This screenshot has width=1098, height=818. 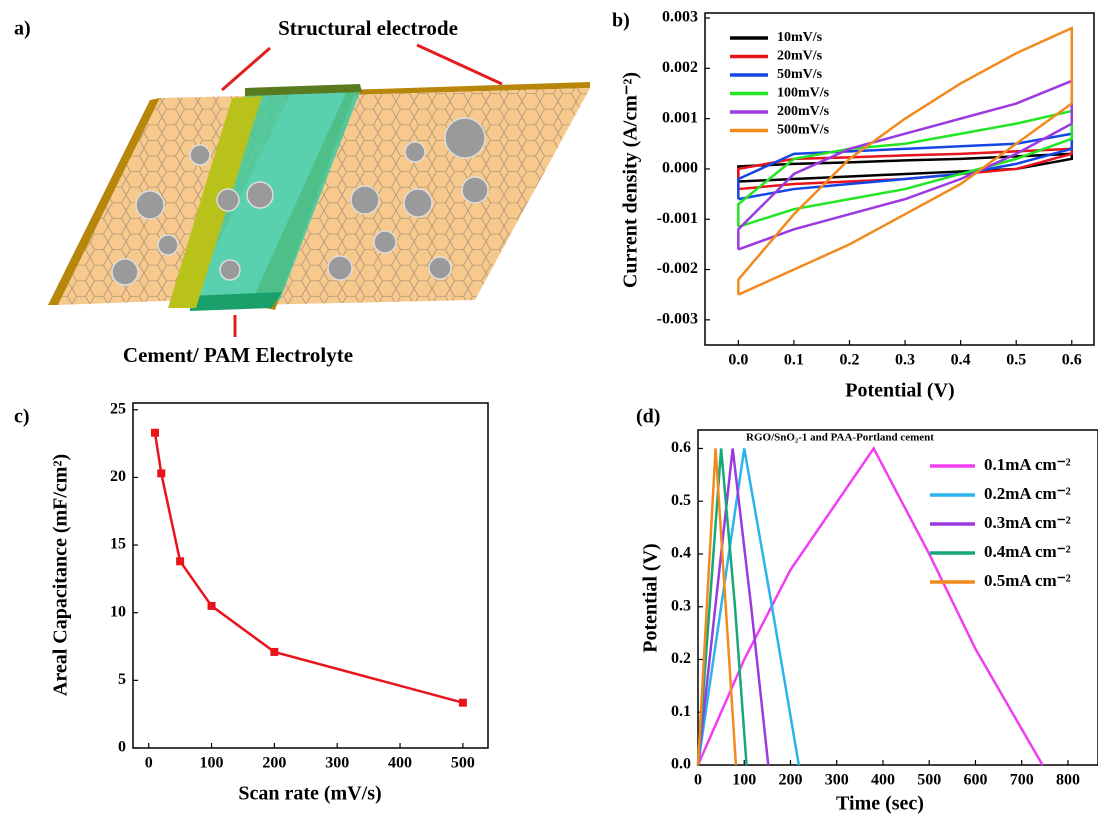 I want to click on y-axis-title: Areal Capacitance (mF/cm²), so click(x=61, y=575).